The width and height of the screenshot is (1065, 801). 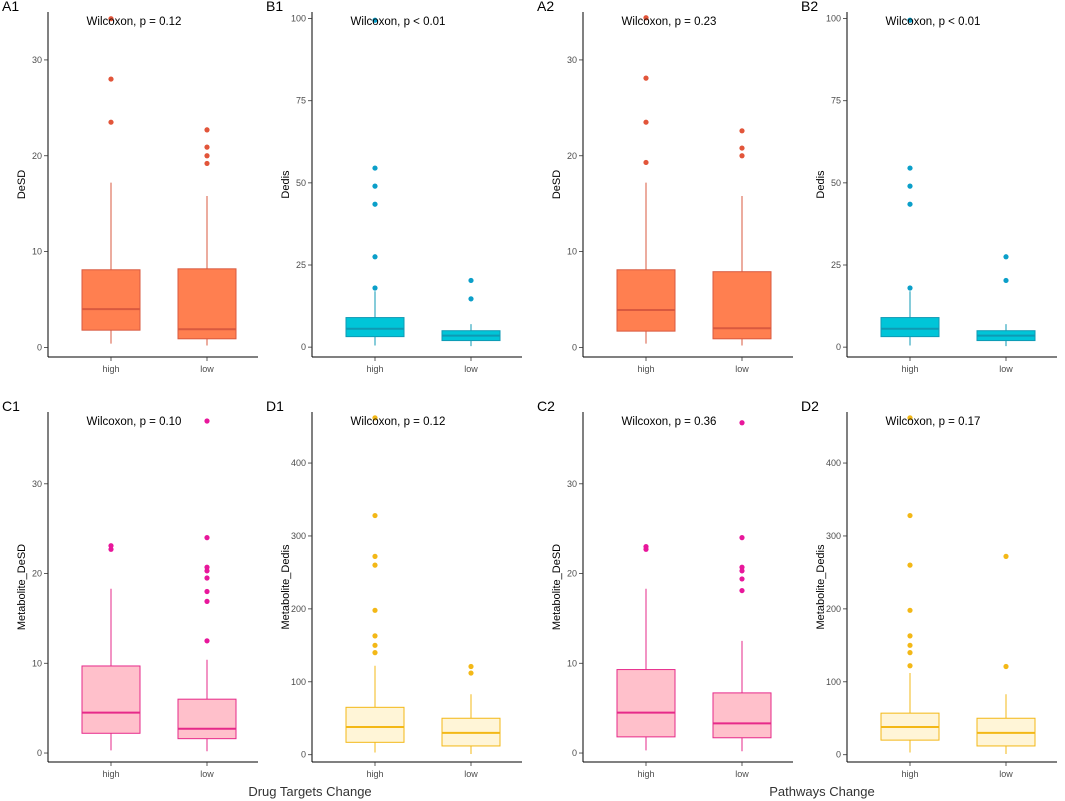 What do you see at coordinates (822, 791) in the screenshot?
I see `group-title-pathways: Pathways Change` at bounding box center [822, 791].